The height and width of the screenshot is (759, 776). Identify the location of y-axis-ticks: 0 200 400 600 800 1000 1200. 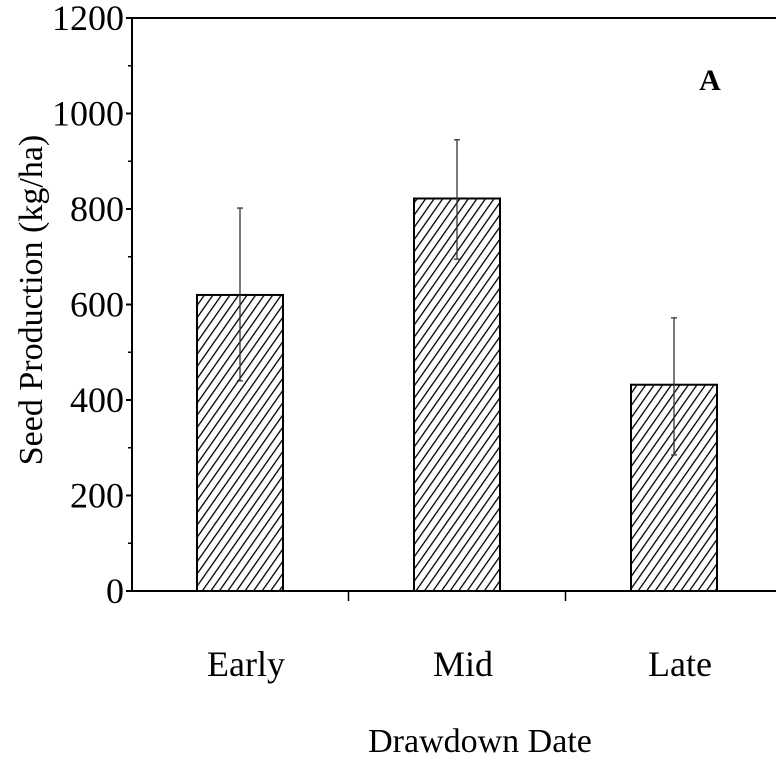
(92, 305).